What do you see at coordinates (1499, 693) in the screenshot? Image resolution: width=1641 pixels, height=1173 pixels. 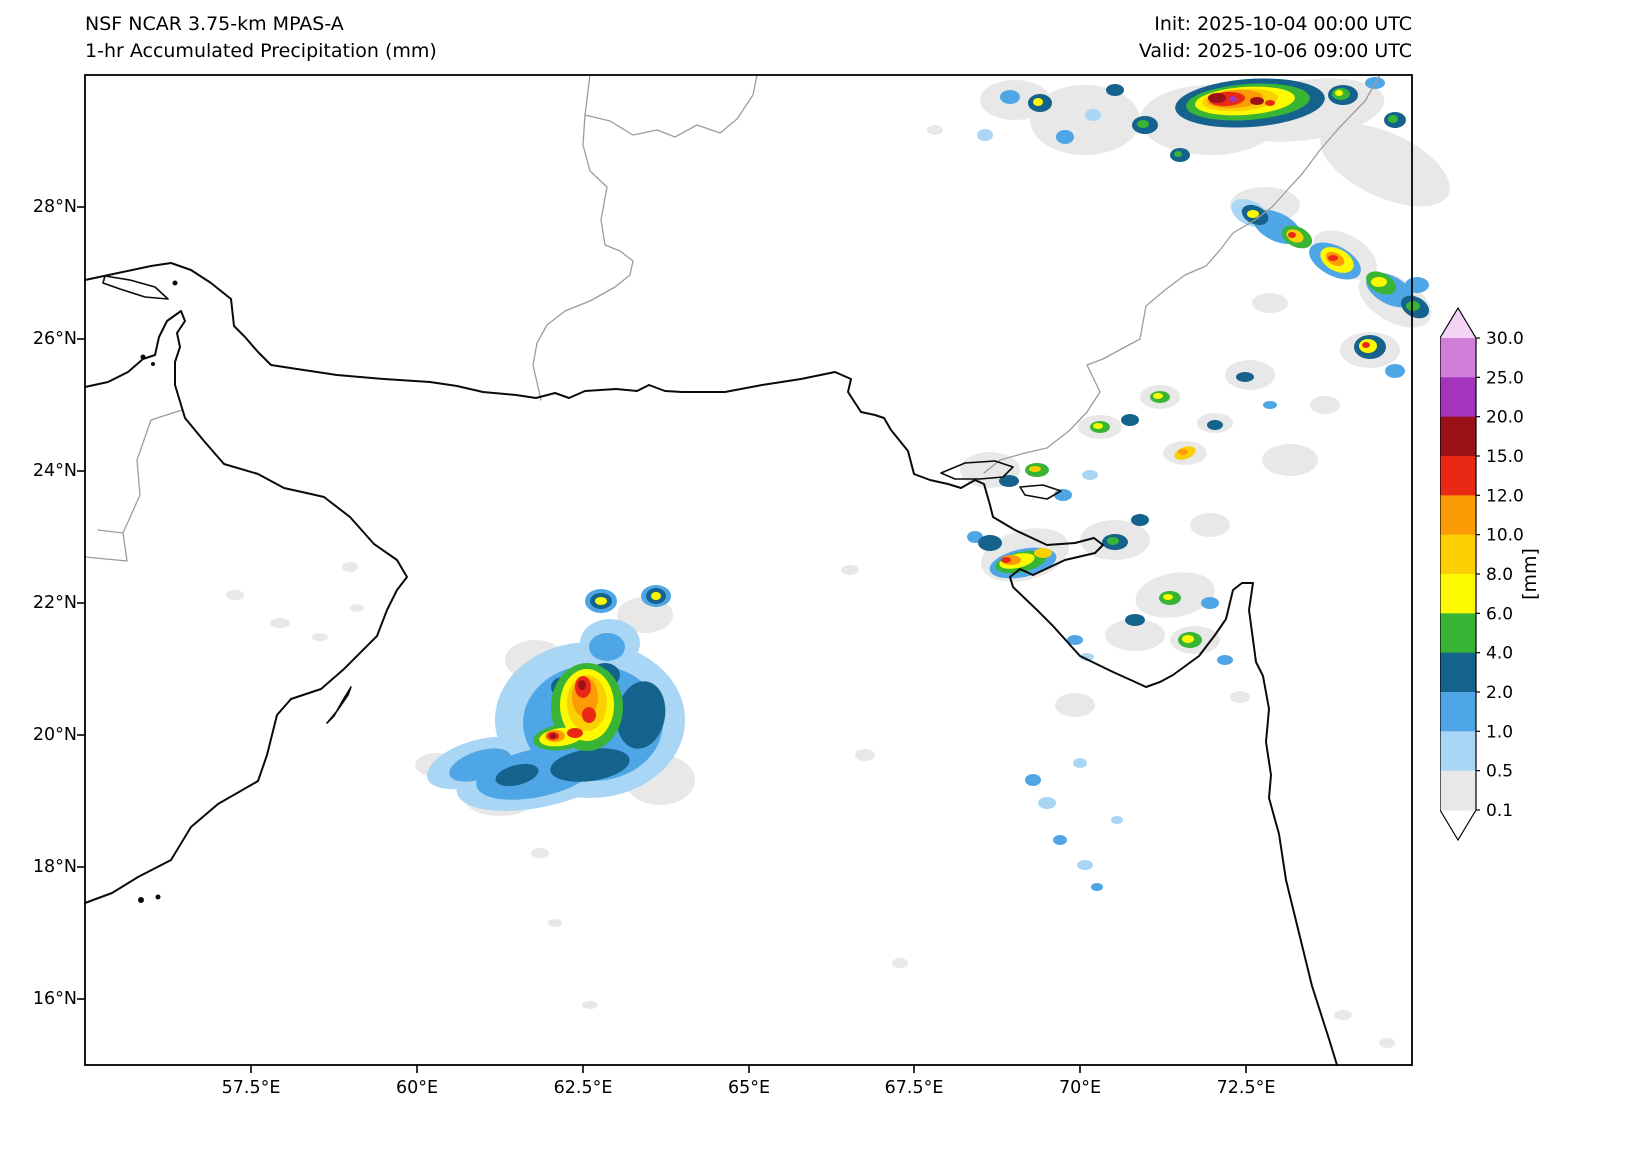 I see `colorbar-tick-label: 2.0` at bounding box center [1499, 693].